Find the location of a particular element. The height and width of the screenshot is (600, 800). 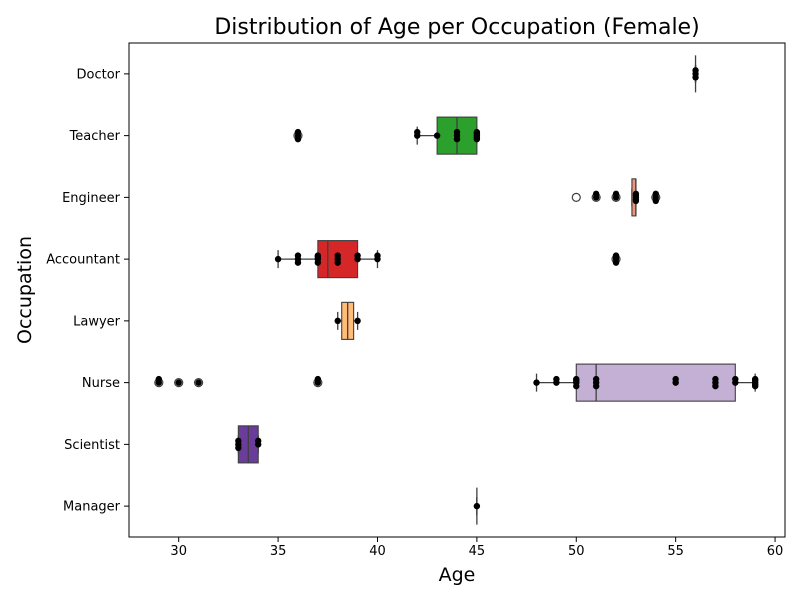

y-tick-label: Manager is located at coordinates (92, 507).